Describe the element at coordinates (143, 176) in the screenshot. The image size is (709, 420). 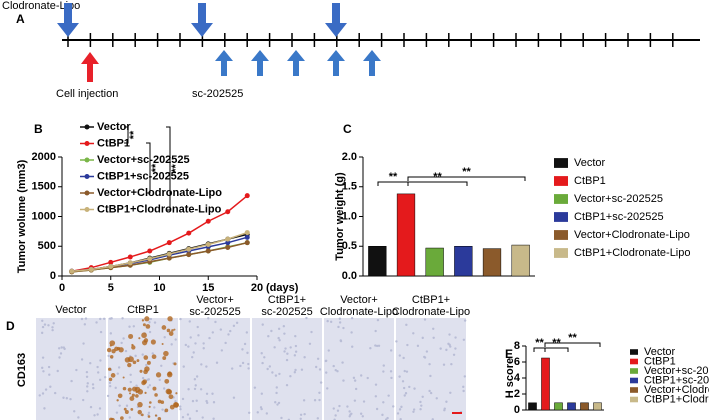
I see `legend-label: CtBP1+sc-202525` at that location.